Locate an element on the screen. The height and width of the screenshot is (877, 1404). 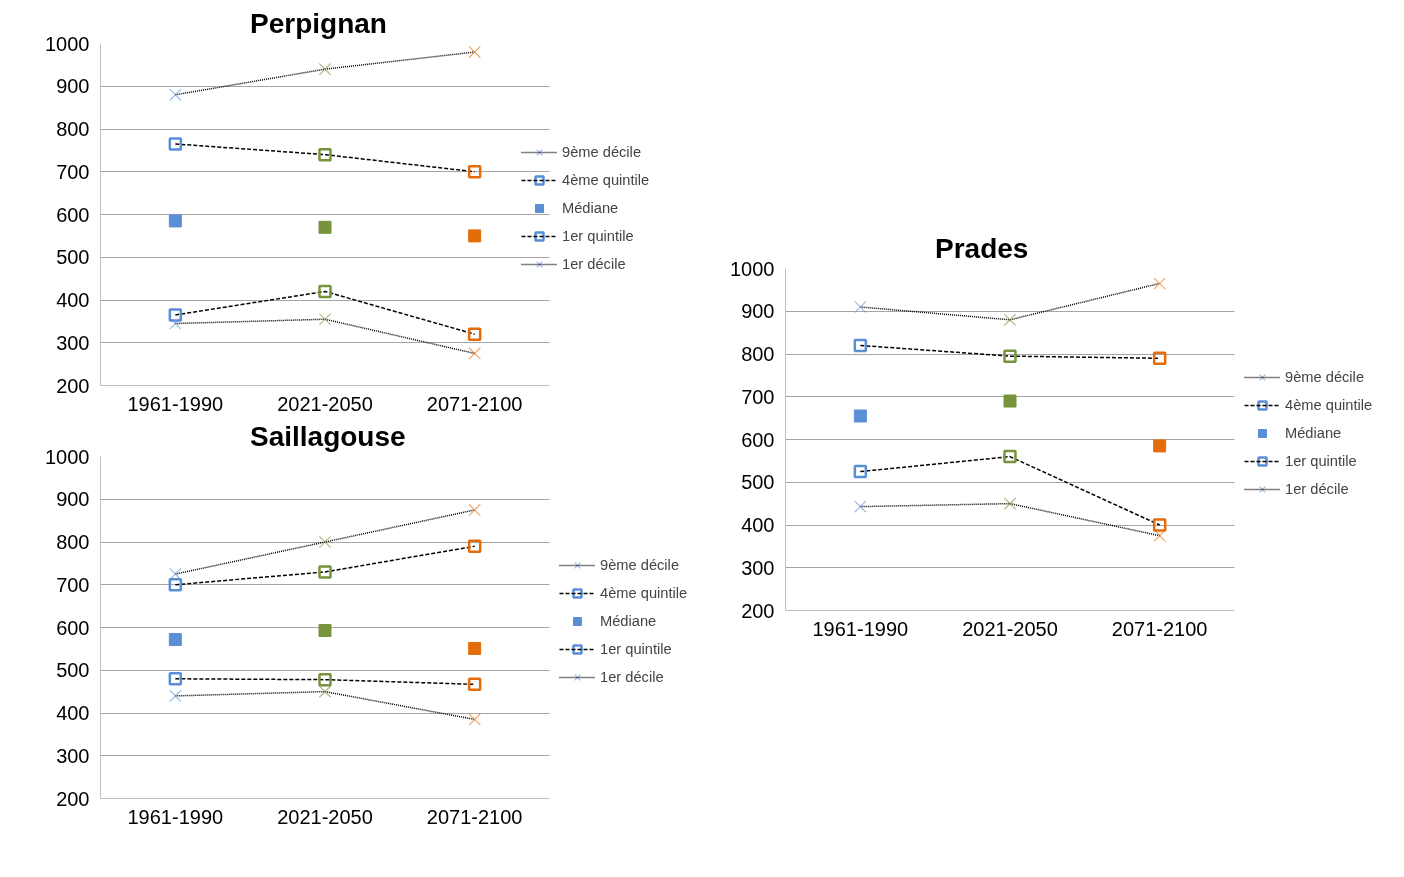
chart-title: Perpignan is located at coordinates (318, 23).